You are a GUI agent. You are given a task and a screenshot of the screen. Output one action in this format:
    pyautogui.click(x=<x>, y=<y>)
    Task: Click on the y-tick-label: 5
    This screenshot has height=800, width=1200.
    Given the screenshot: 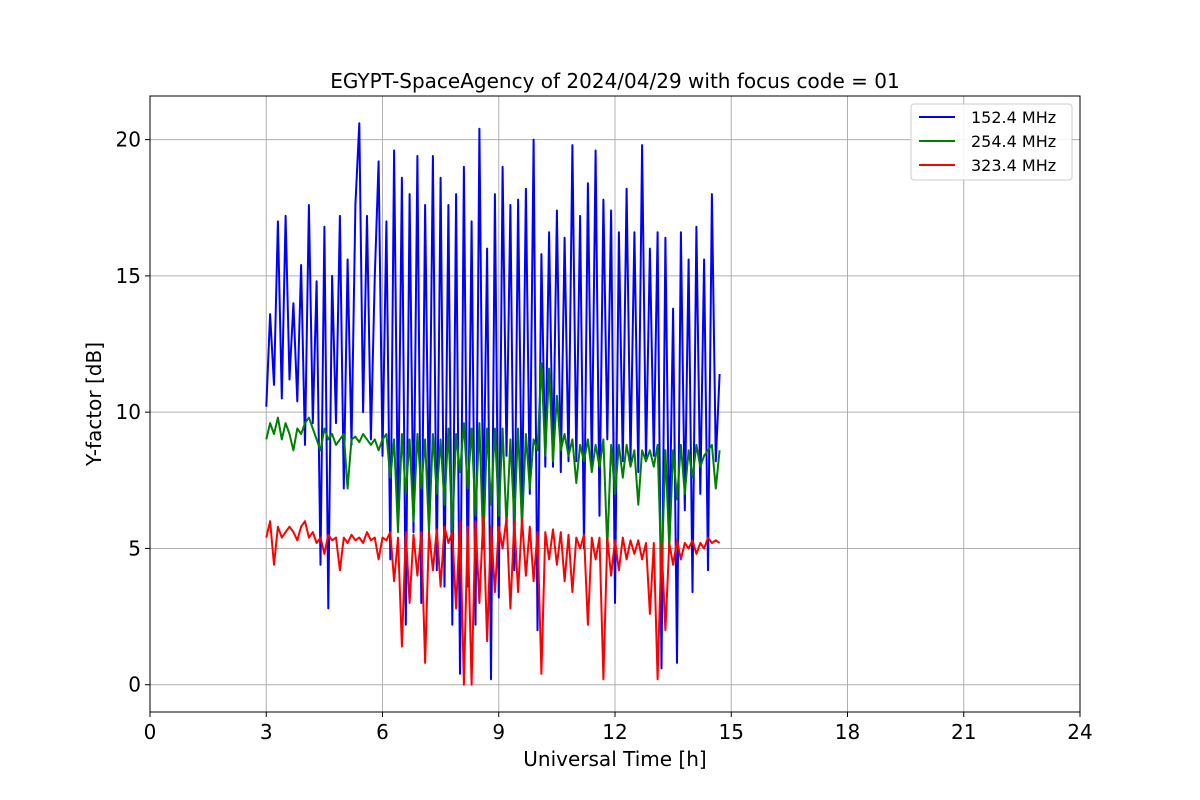 What is the action you would take?
    pyautogui.click(x=134, y=548)
    